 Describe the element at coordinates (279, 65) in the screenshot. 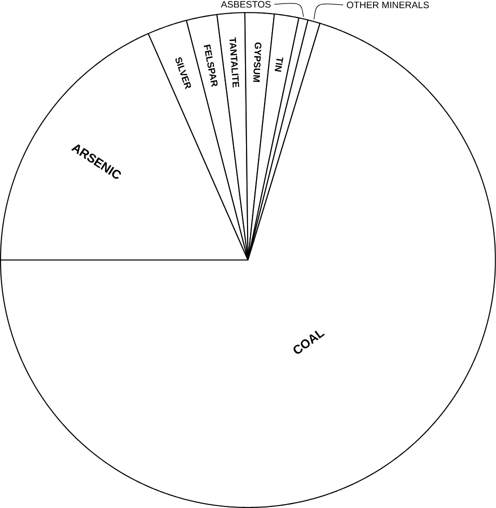

I see `slice-label: TIN` at that location.